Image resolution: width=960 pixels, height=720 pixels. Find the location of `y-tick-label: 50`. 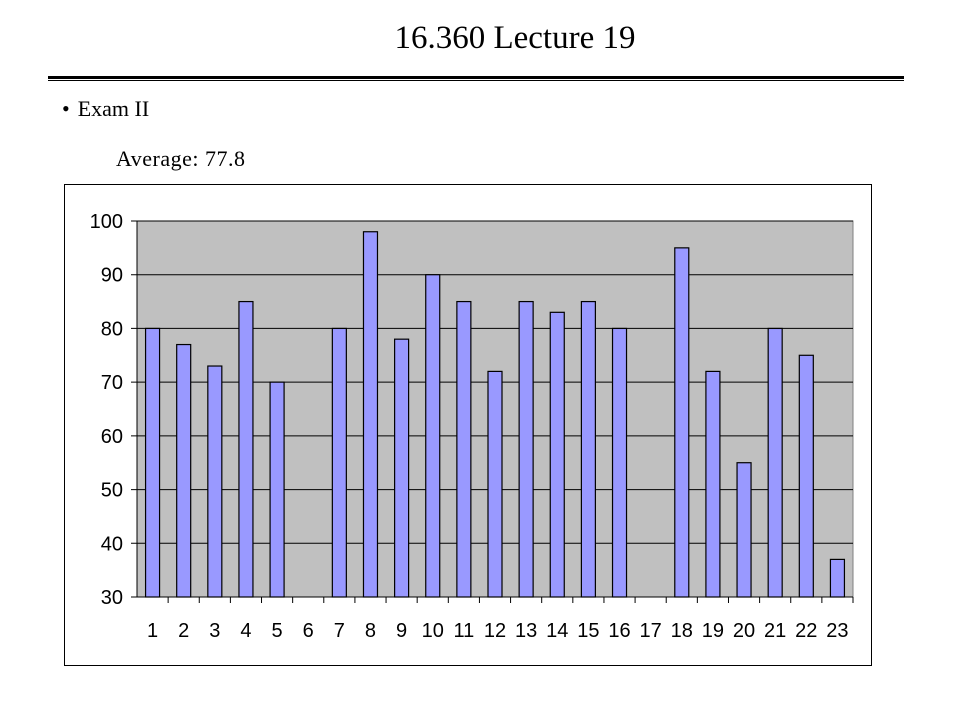

y-tick-label: 50 is located at coordinates (112, 491).